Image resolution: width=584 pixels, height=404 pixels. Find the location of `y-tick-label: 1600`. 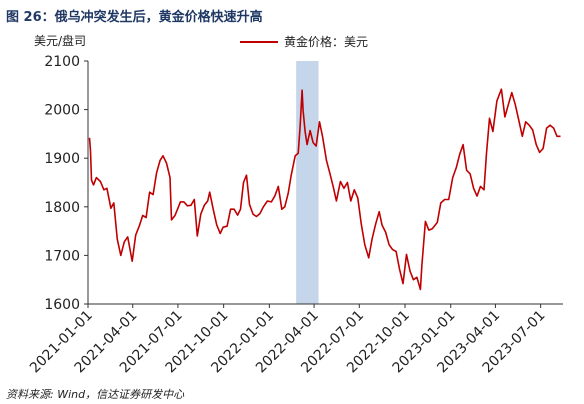

y-tick-label: 1600 is located at coordinates (62, 305).